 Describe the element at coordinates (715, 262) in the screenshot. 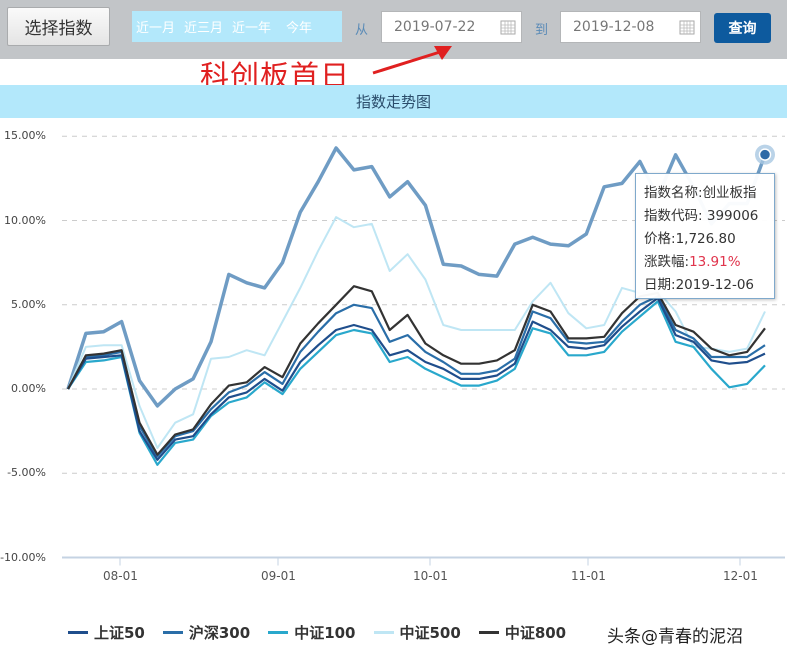

I see `tooltip-change-value: 13.91%` at that location.